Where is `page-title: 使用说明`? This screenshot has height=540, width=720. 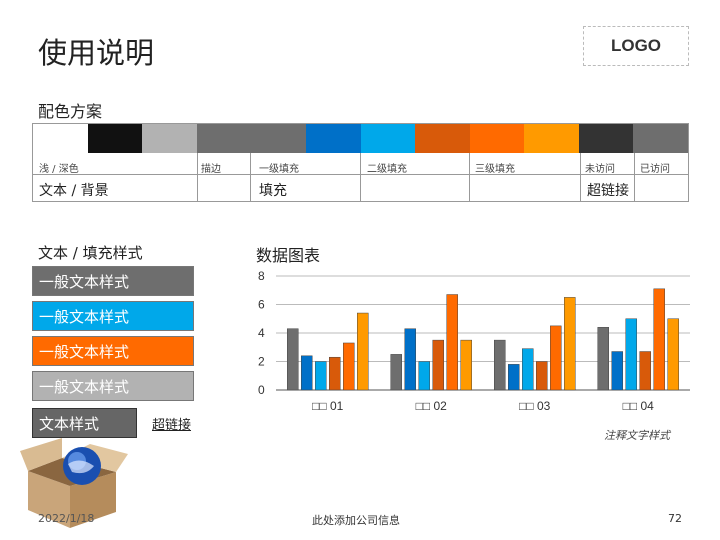
page-title: 使用说明 is located at coordinates (96, 53).